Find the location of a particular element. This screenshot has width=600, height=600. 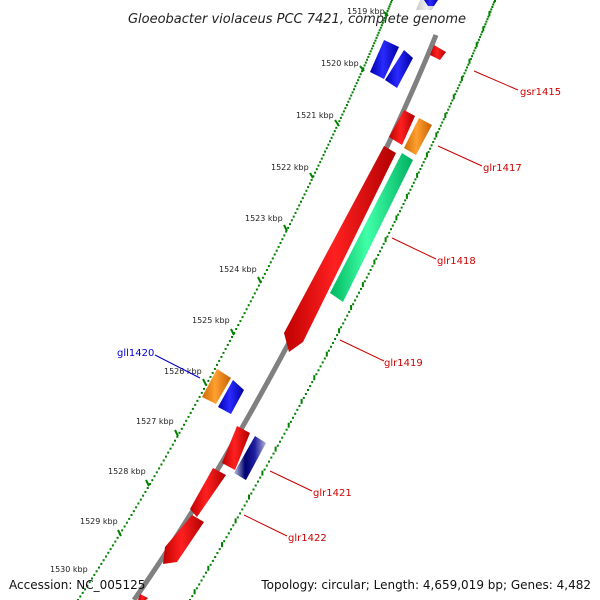

gene-glr1421 is located at coordinates (250, 458).